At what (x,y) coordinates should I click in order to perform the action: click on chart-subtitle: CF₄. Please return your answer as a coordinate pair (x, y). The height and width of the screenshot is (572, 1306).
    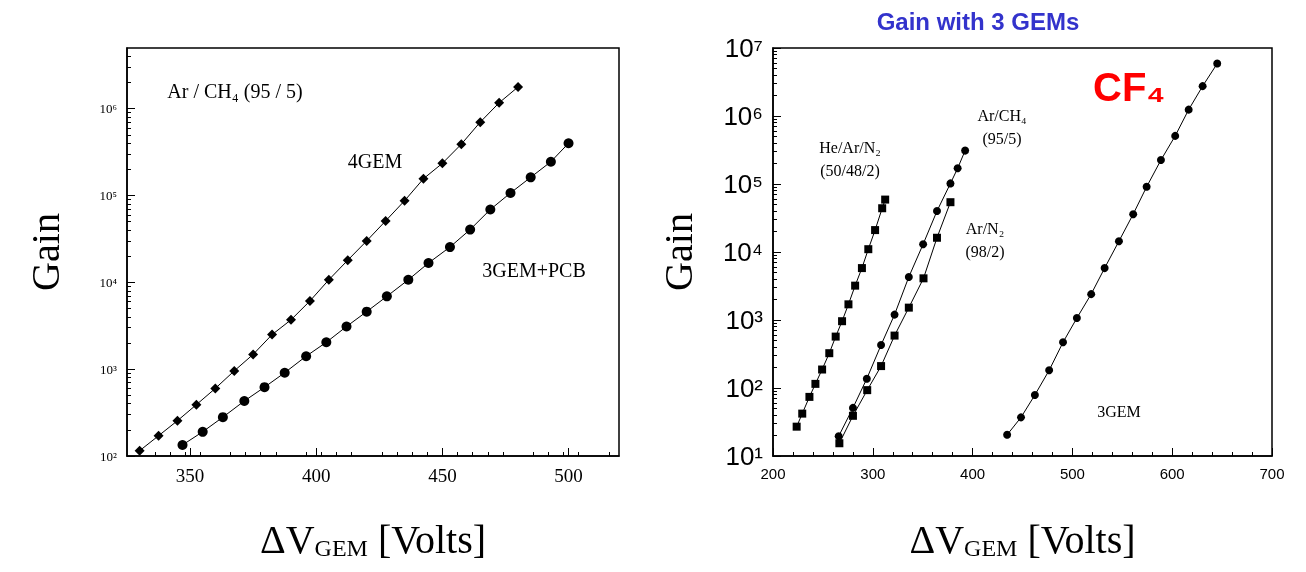
    Looking at the image, I should click on (1129, 87).